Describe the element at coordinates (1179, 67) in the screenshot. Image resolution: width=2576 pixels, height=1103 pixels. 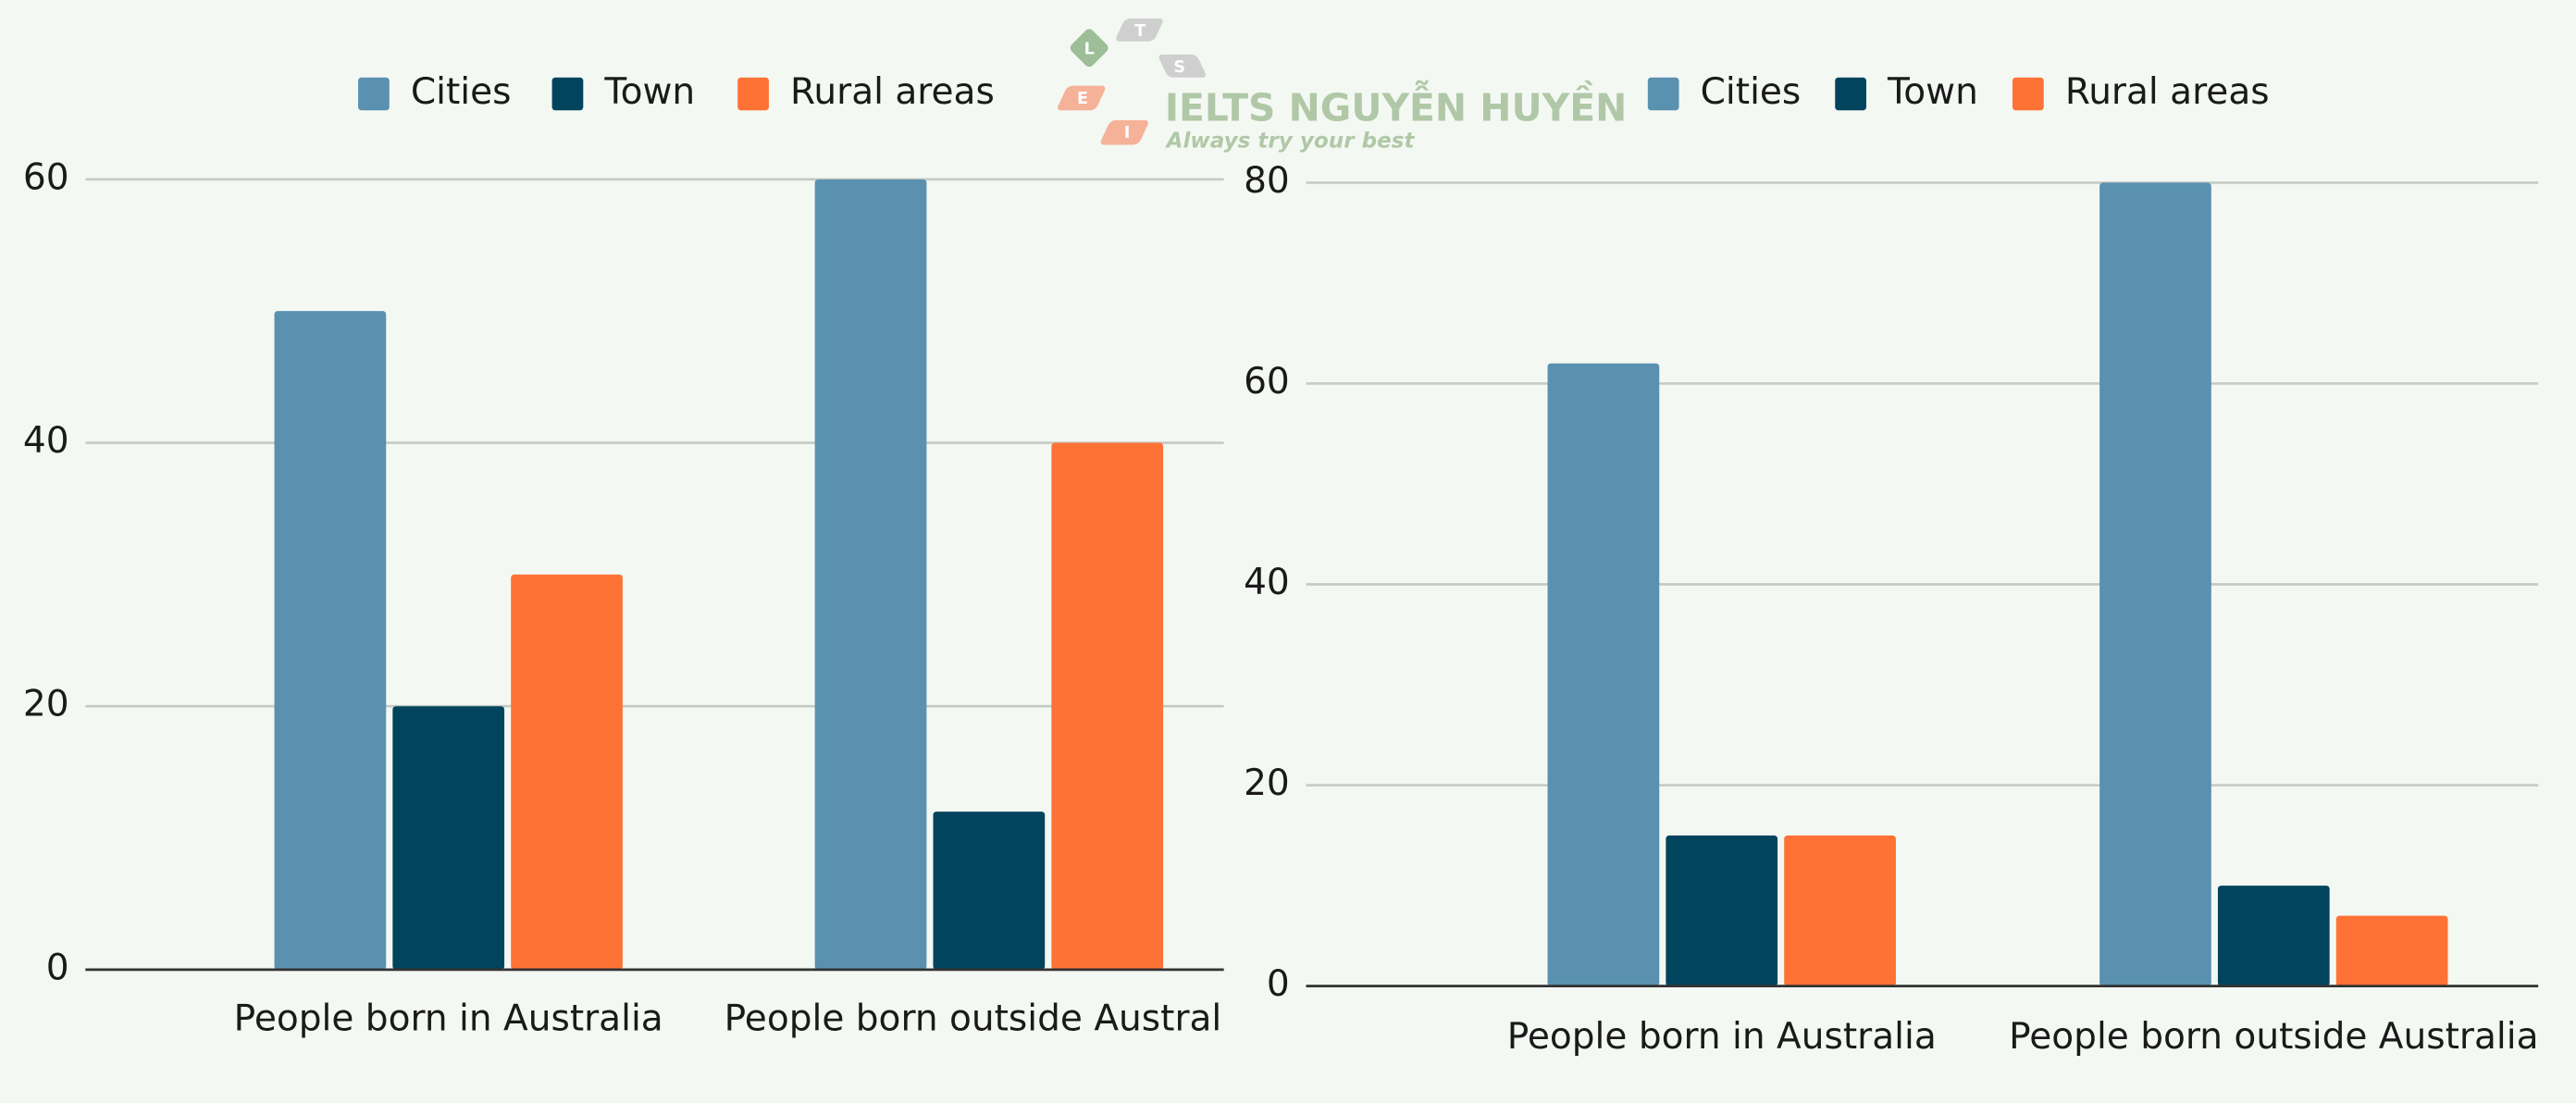
I see `logo-letter: S` at that location.